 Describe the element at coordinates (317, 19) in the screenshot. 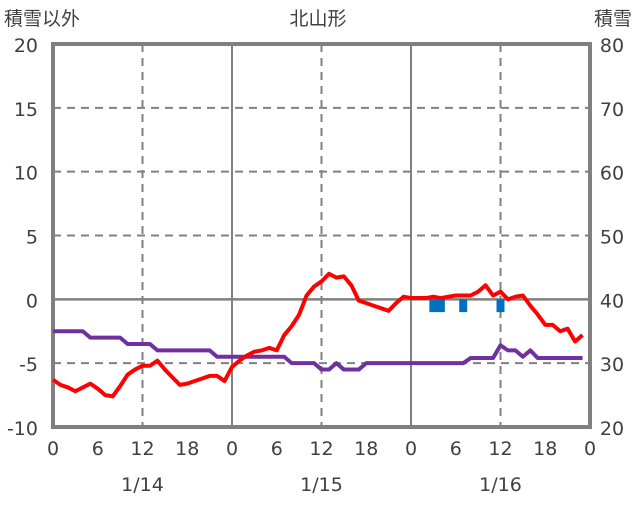

I see `chart-title: 北山形` at that location.